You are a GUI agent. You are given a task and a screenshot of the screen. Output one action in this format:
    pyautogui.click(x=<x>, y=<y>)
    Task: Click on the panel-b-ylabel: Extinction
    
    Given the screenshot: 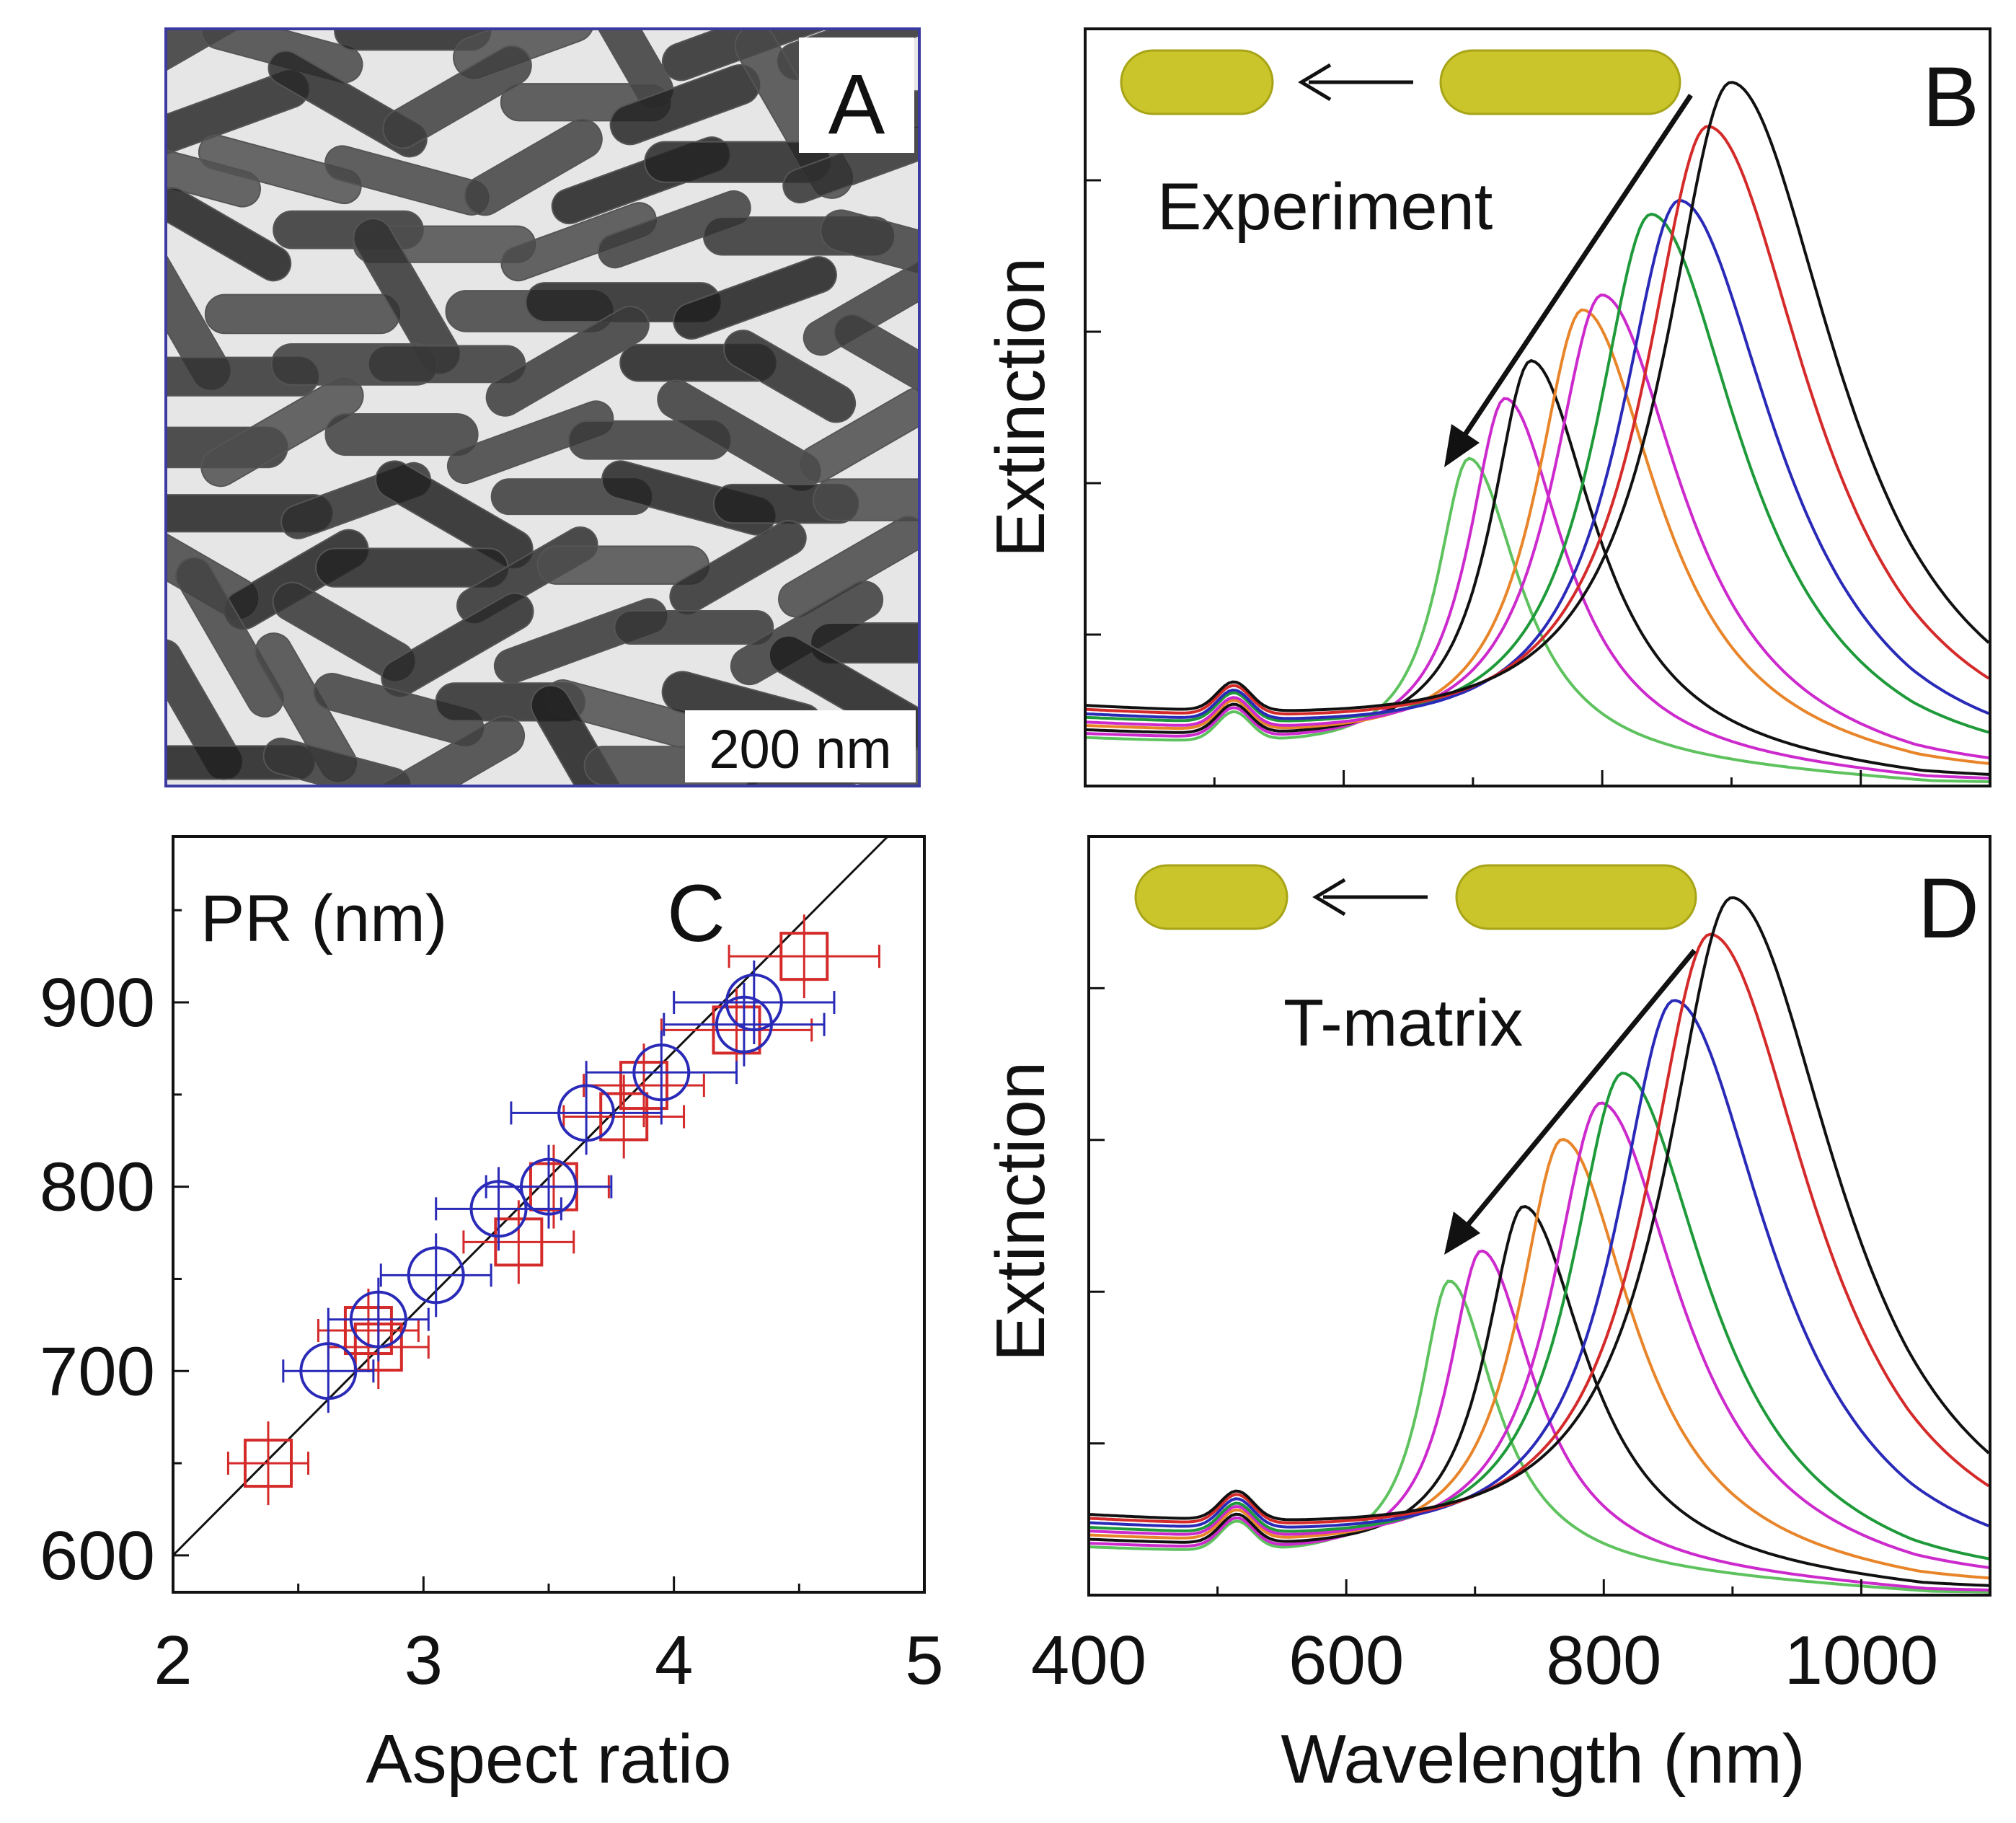 What is the action you would take?
    pyautogui.click(x=1020, y=407)
    